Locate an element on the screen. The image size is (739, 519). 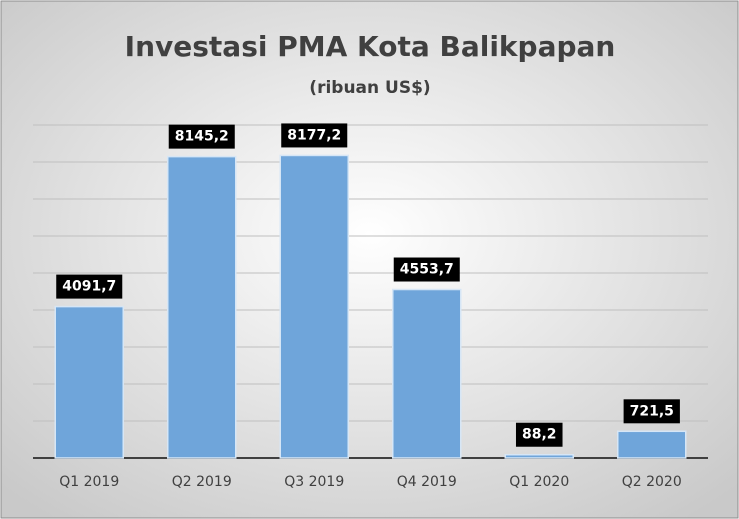
x-tick-label: Q3 2019 is located at coordinates (314, 482).